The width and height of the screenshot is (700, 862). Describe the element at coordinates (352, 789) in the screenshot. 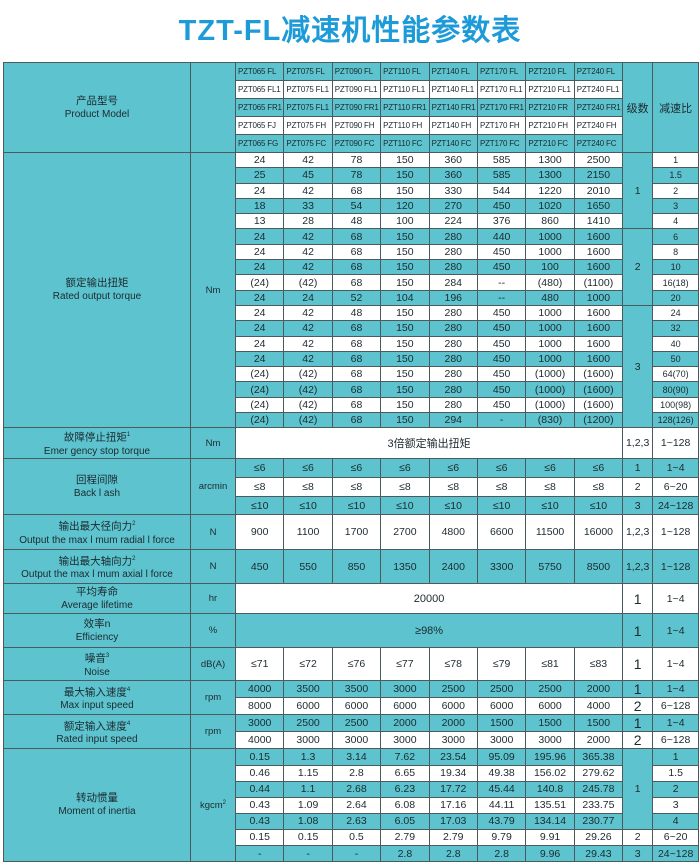

I see `table-row: 0.44 1.1 2.68 6.23 17.72 45.44 140.8 245.78 2` at that location.